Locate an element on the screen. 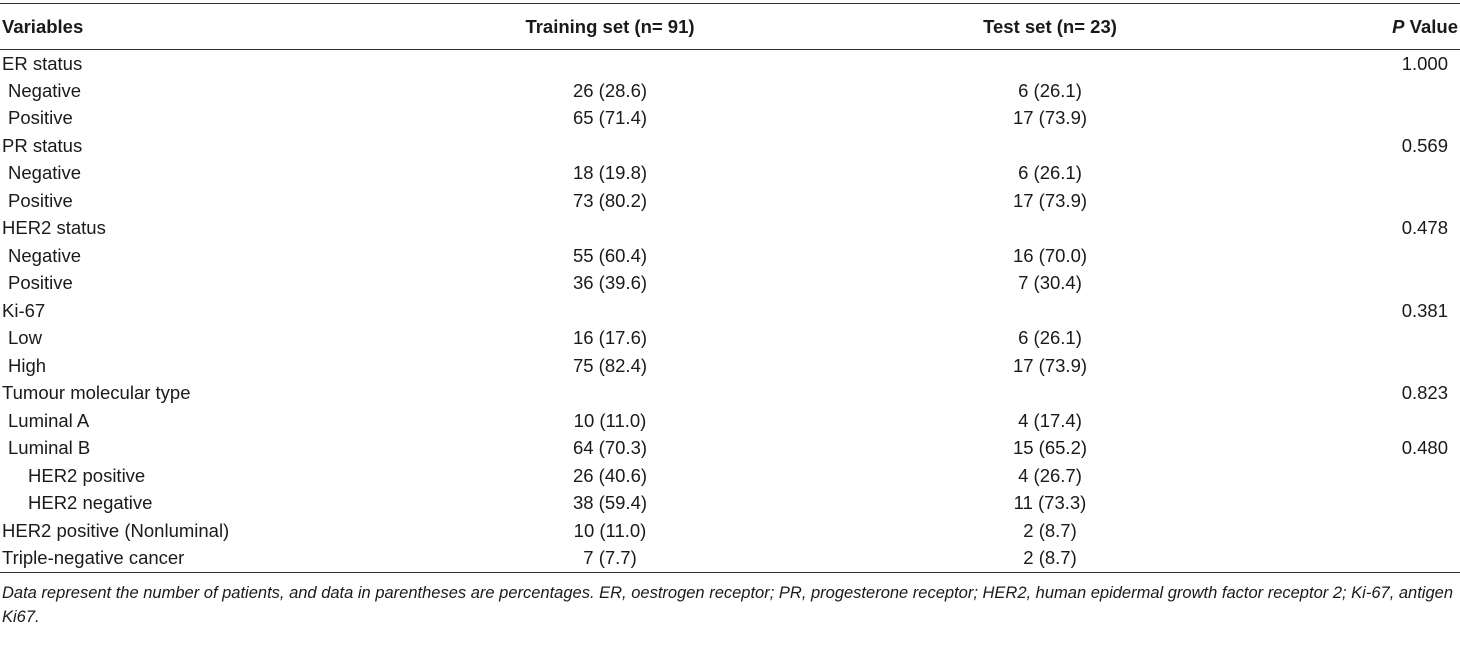 The height and width of the screenshot is (651, 1460). variable-cell: Triple-negative cancer is located at coordinates (180, 558).